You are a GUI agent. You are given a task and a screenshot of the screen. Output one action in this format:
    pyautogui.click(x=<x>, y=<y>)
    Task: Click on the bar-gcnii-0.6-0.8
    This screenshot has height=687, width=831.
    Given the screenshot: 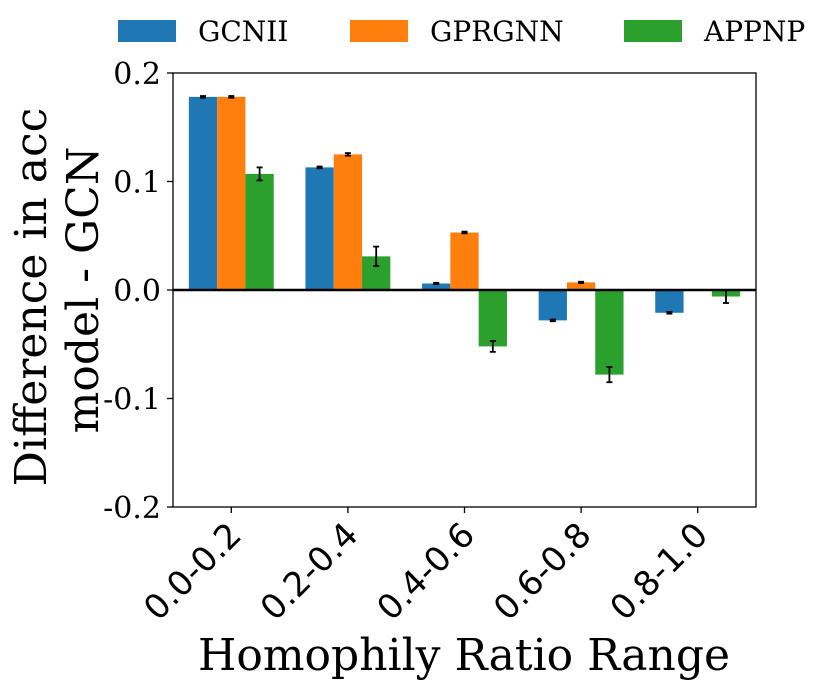 What is the action you would take?
    pyautogui.click(x=552, y=305)
    